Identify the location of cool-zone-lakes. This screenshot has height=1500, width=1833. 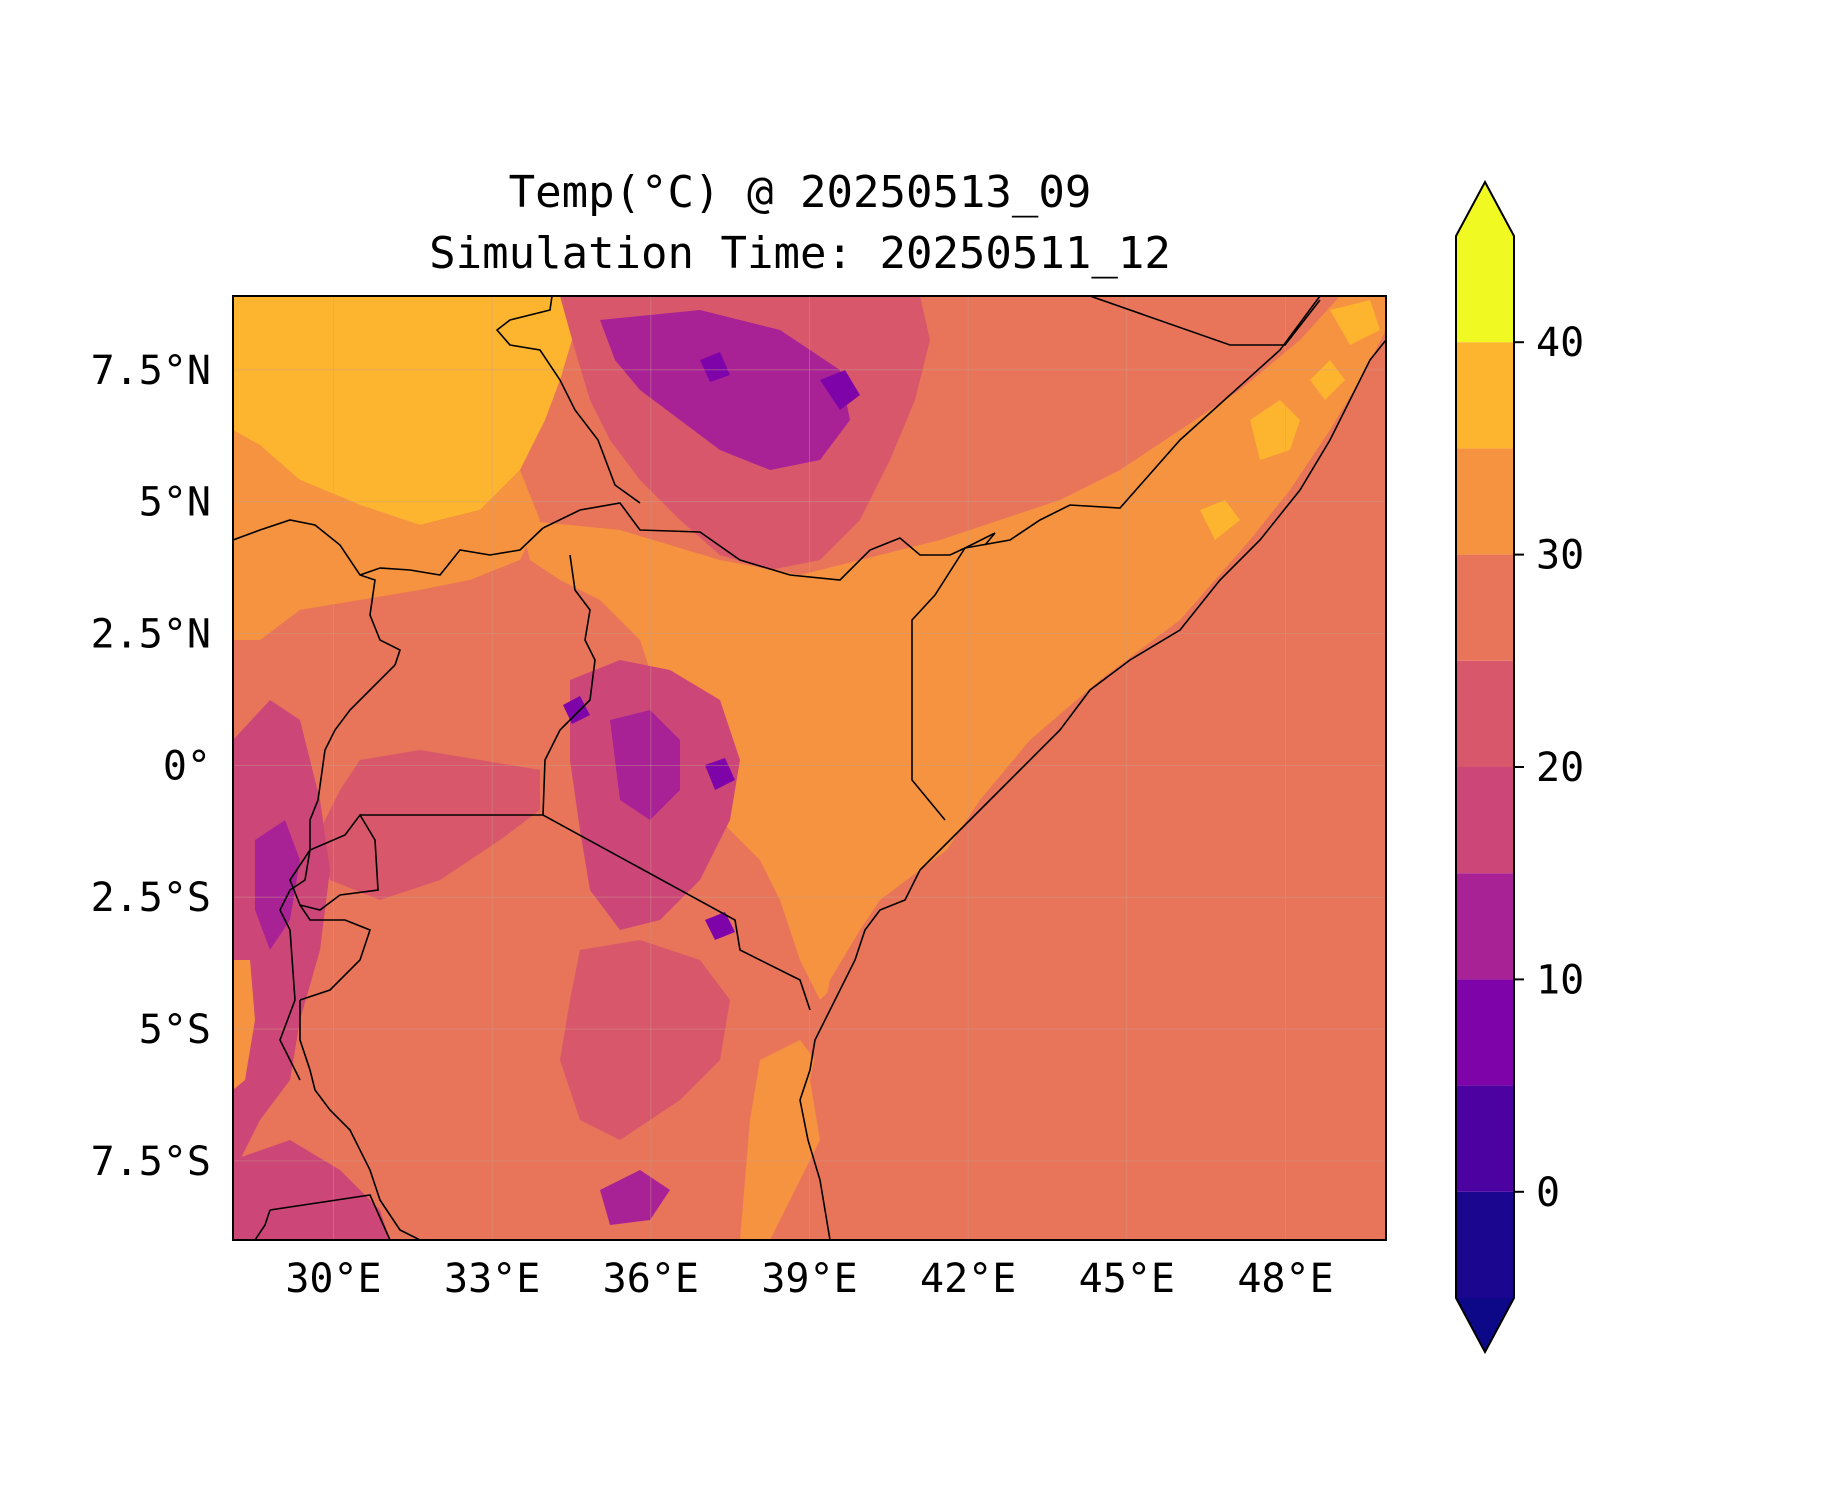
(430, 825).